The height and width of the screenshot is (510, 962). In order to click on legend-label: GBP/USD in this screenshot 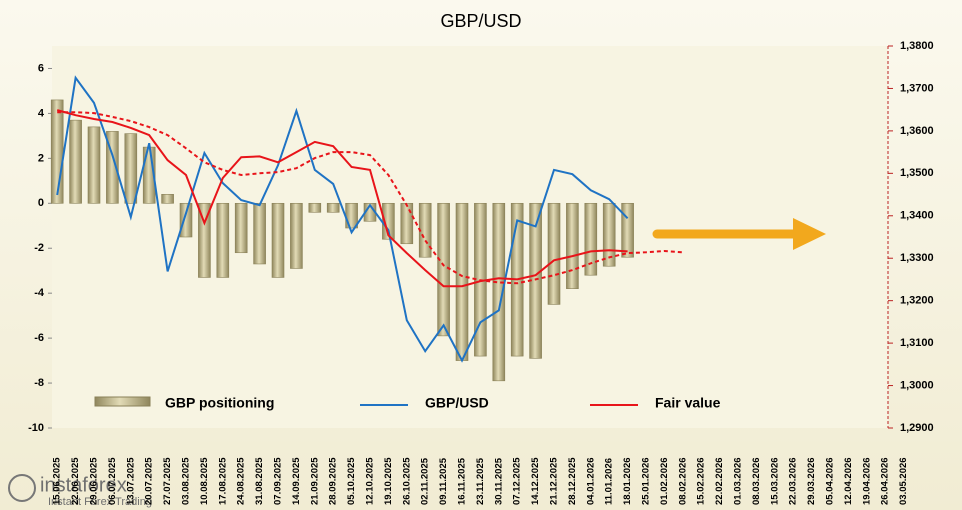, I will do `click(457, 403)`.